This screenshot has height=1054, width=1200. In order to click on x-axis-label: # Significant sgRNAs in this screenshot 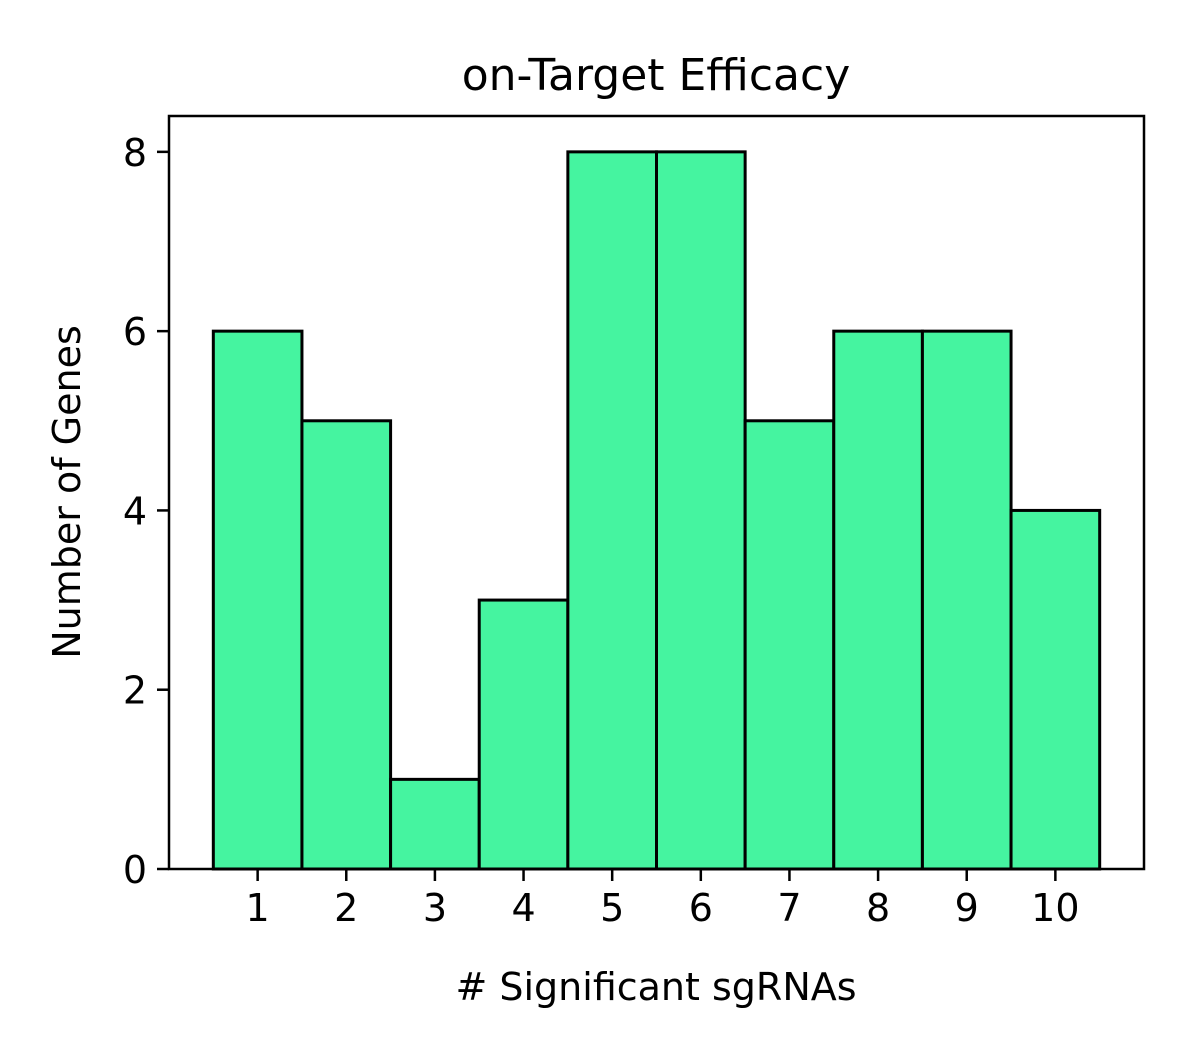, I will do `click(655, 987)`.